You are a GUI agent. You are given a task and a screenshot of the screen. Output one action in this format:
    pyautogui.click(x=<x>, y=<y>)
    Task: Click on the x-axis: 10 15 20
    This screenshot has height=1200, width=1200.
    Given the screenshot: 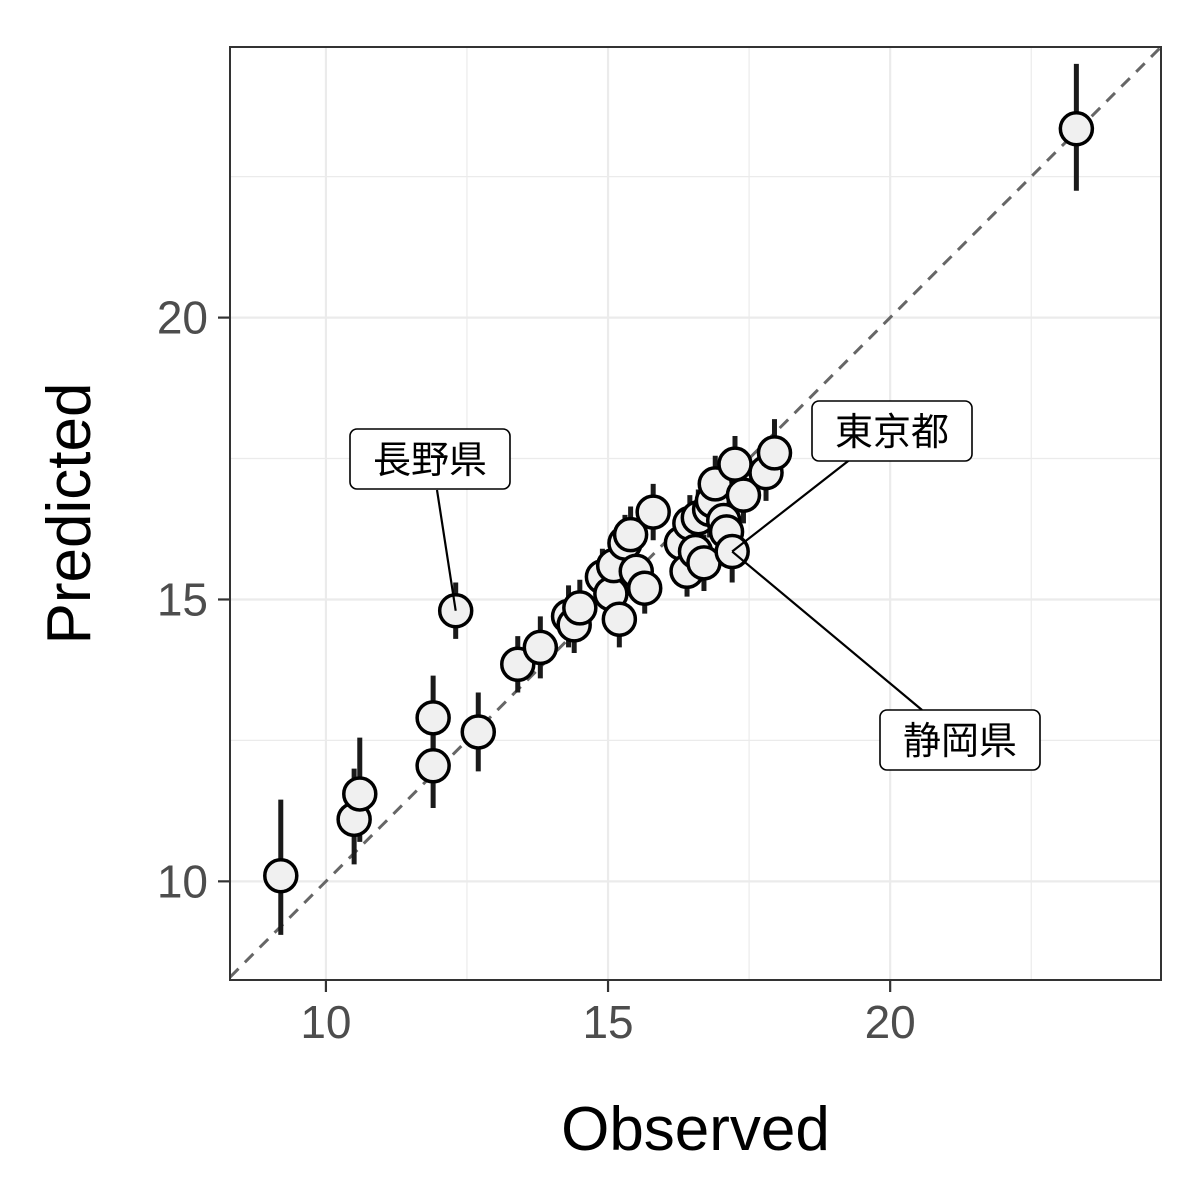 What is the action you would take?
    pyautogui.click(x=608, y=1014)
    